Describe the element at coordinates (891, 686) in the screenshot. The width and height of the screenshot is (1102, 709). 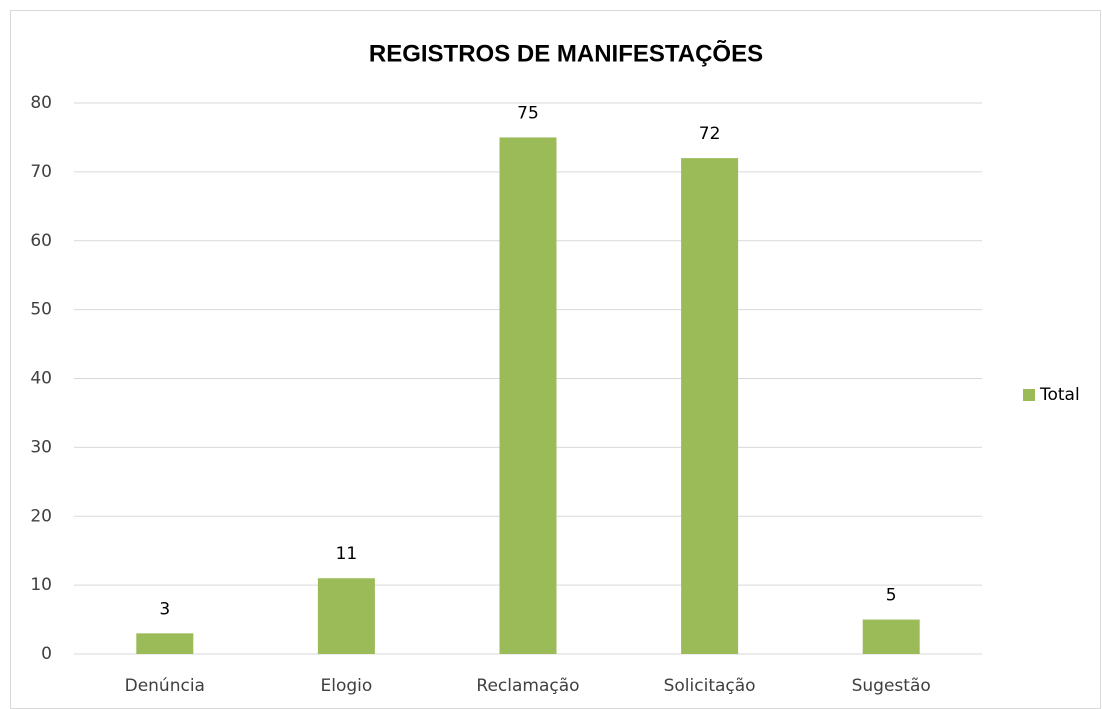
I see `x-tick-label: Sugestão` at that location.